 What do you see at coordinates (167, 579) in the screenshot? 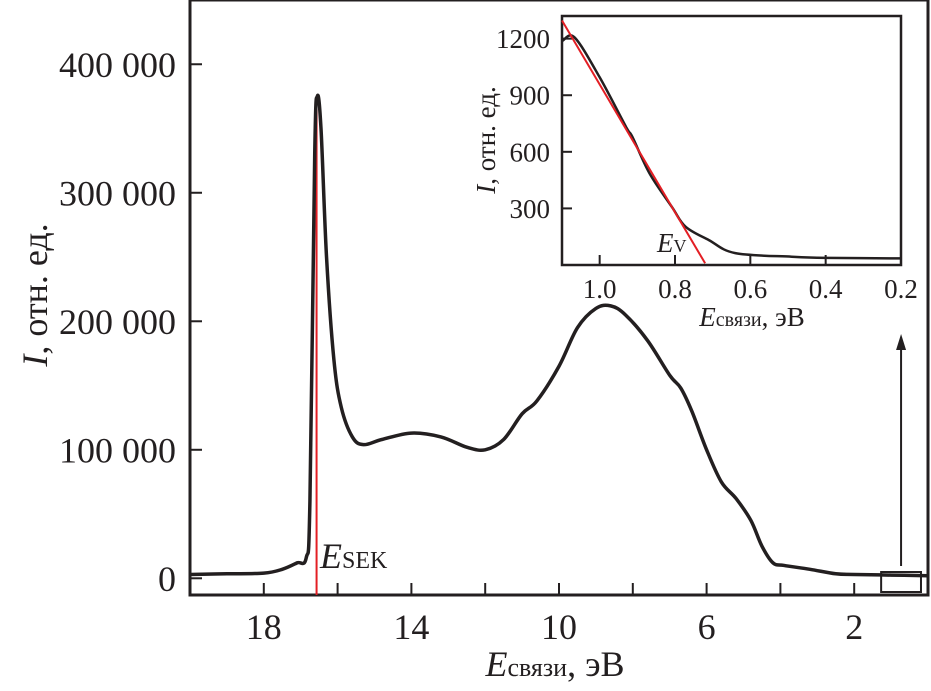
I see `main-y-tick-label: 0` at bounding box center [167, 579].